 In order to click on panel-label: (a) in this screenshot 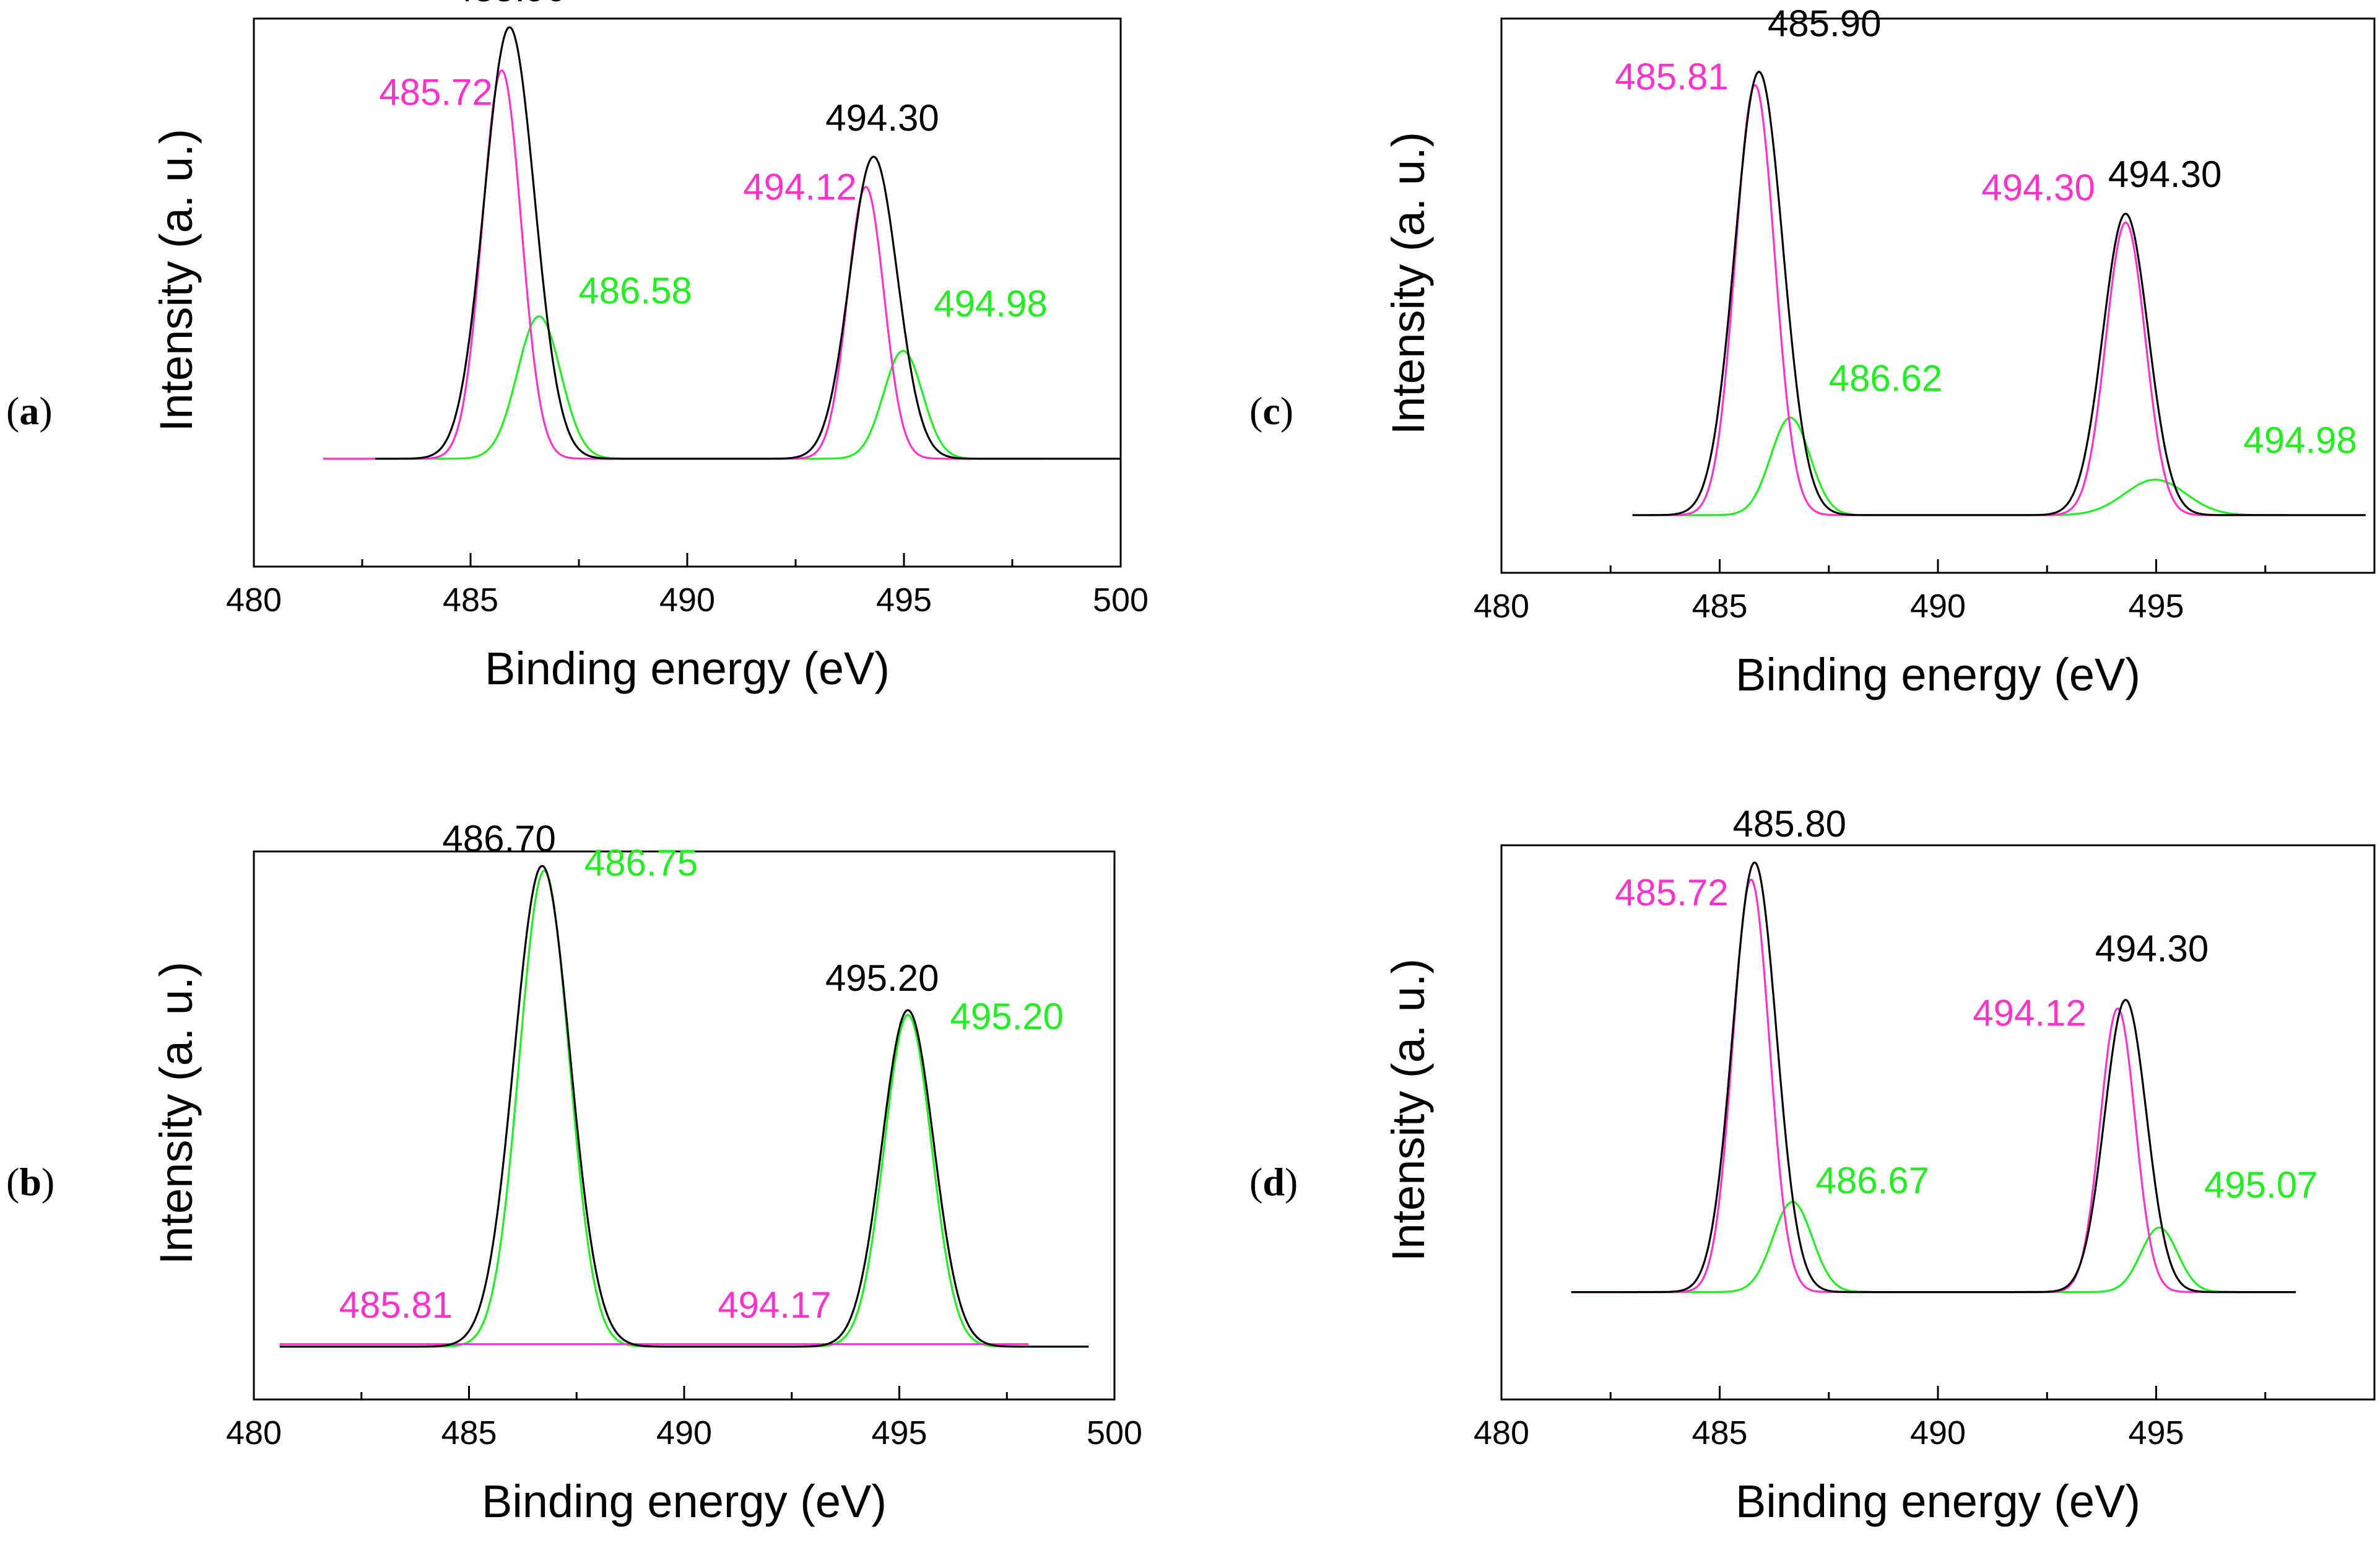, I will do `click(29, 411)`.